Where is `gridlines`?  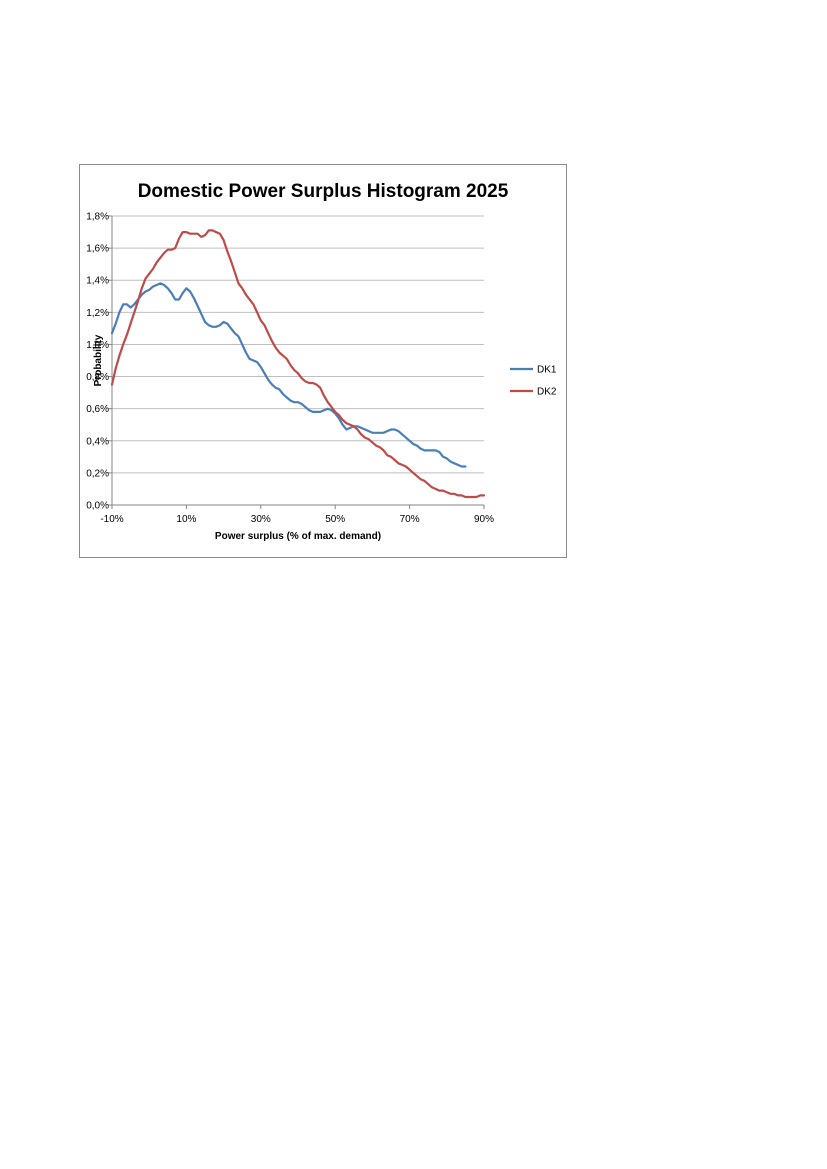
gridlines is located at coordinates (298, 344).